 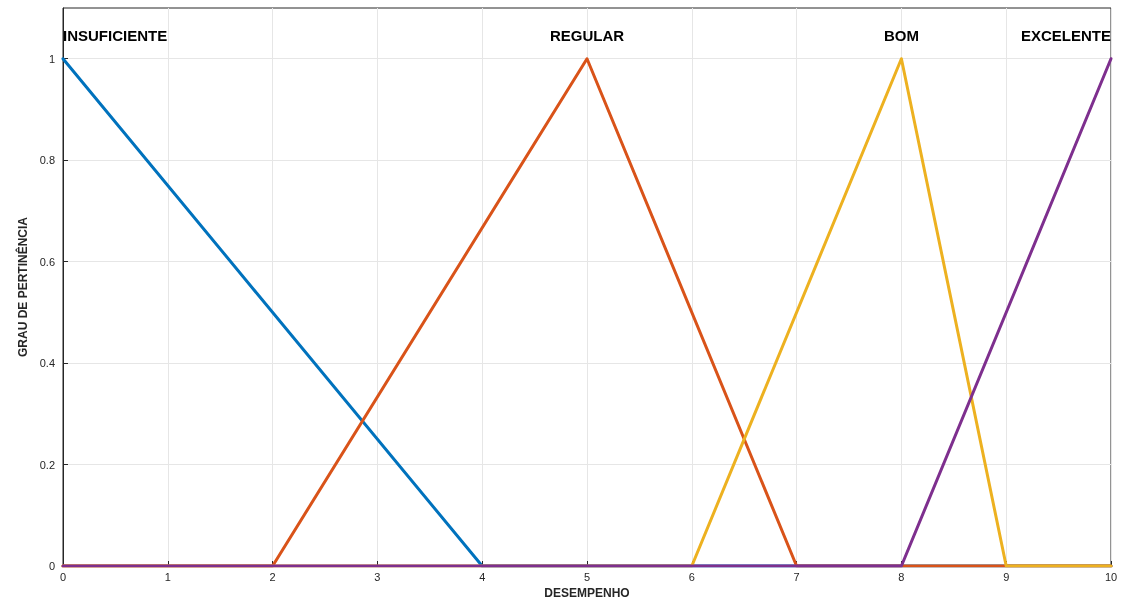 What do you see at coordinates (796, 576) in the screenshot?
I see `x-tick-label: 7` at bounding box center [796, 576].